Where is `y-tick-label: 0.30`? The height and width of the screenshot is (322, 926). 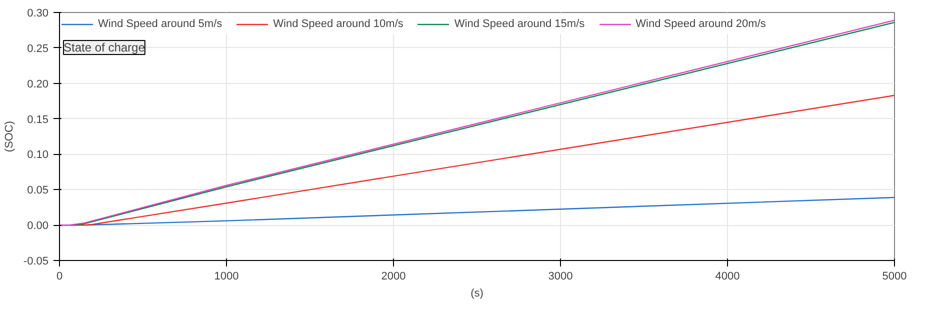 y-tick-label: 0.30 is located at coordinates (38, 14).